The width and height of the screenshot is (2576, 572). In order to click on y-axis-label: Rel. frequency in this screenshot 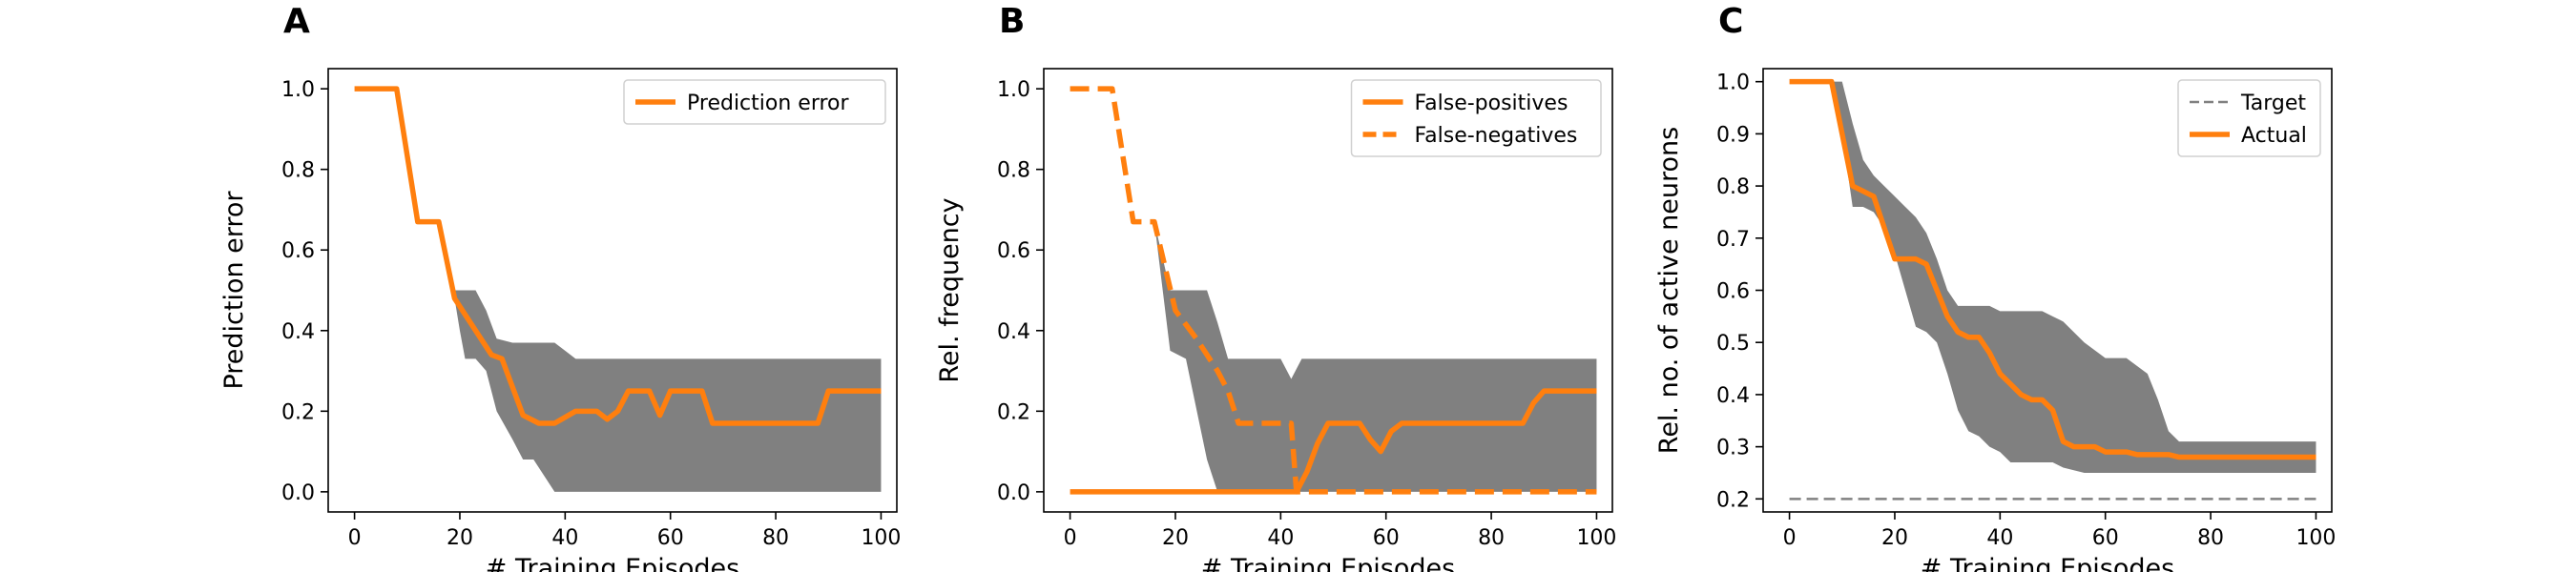, I will do `click(950, 290)`.